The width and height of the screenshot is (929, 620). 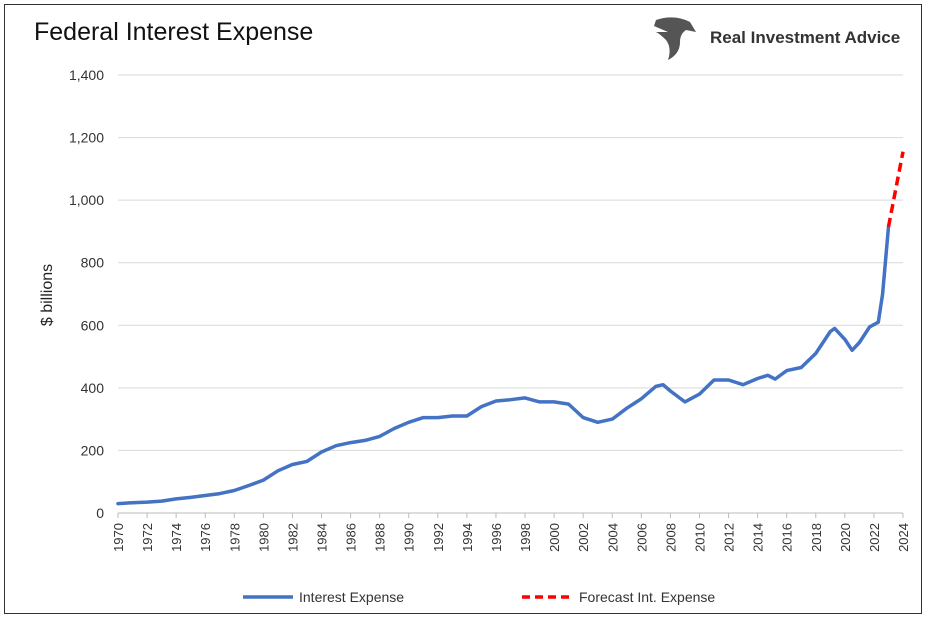 I want to click on x-tick-label: 2016, so click(x=787, y=537).